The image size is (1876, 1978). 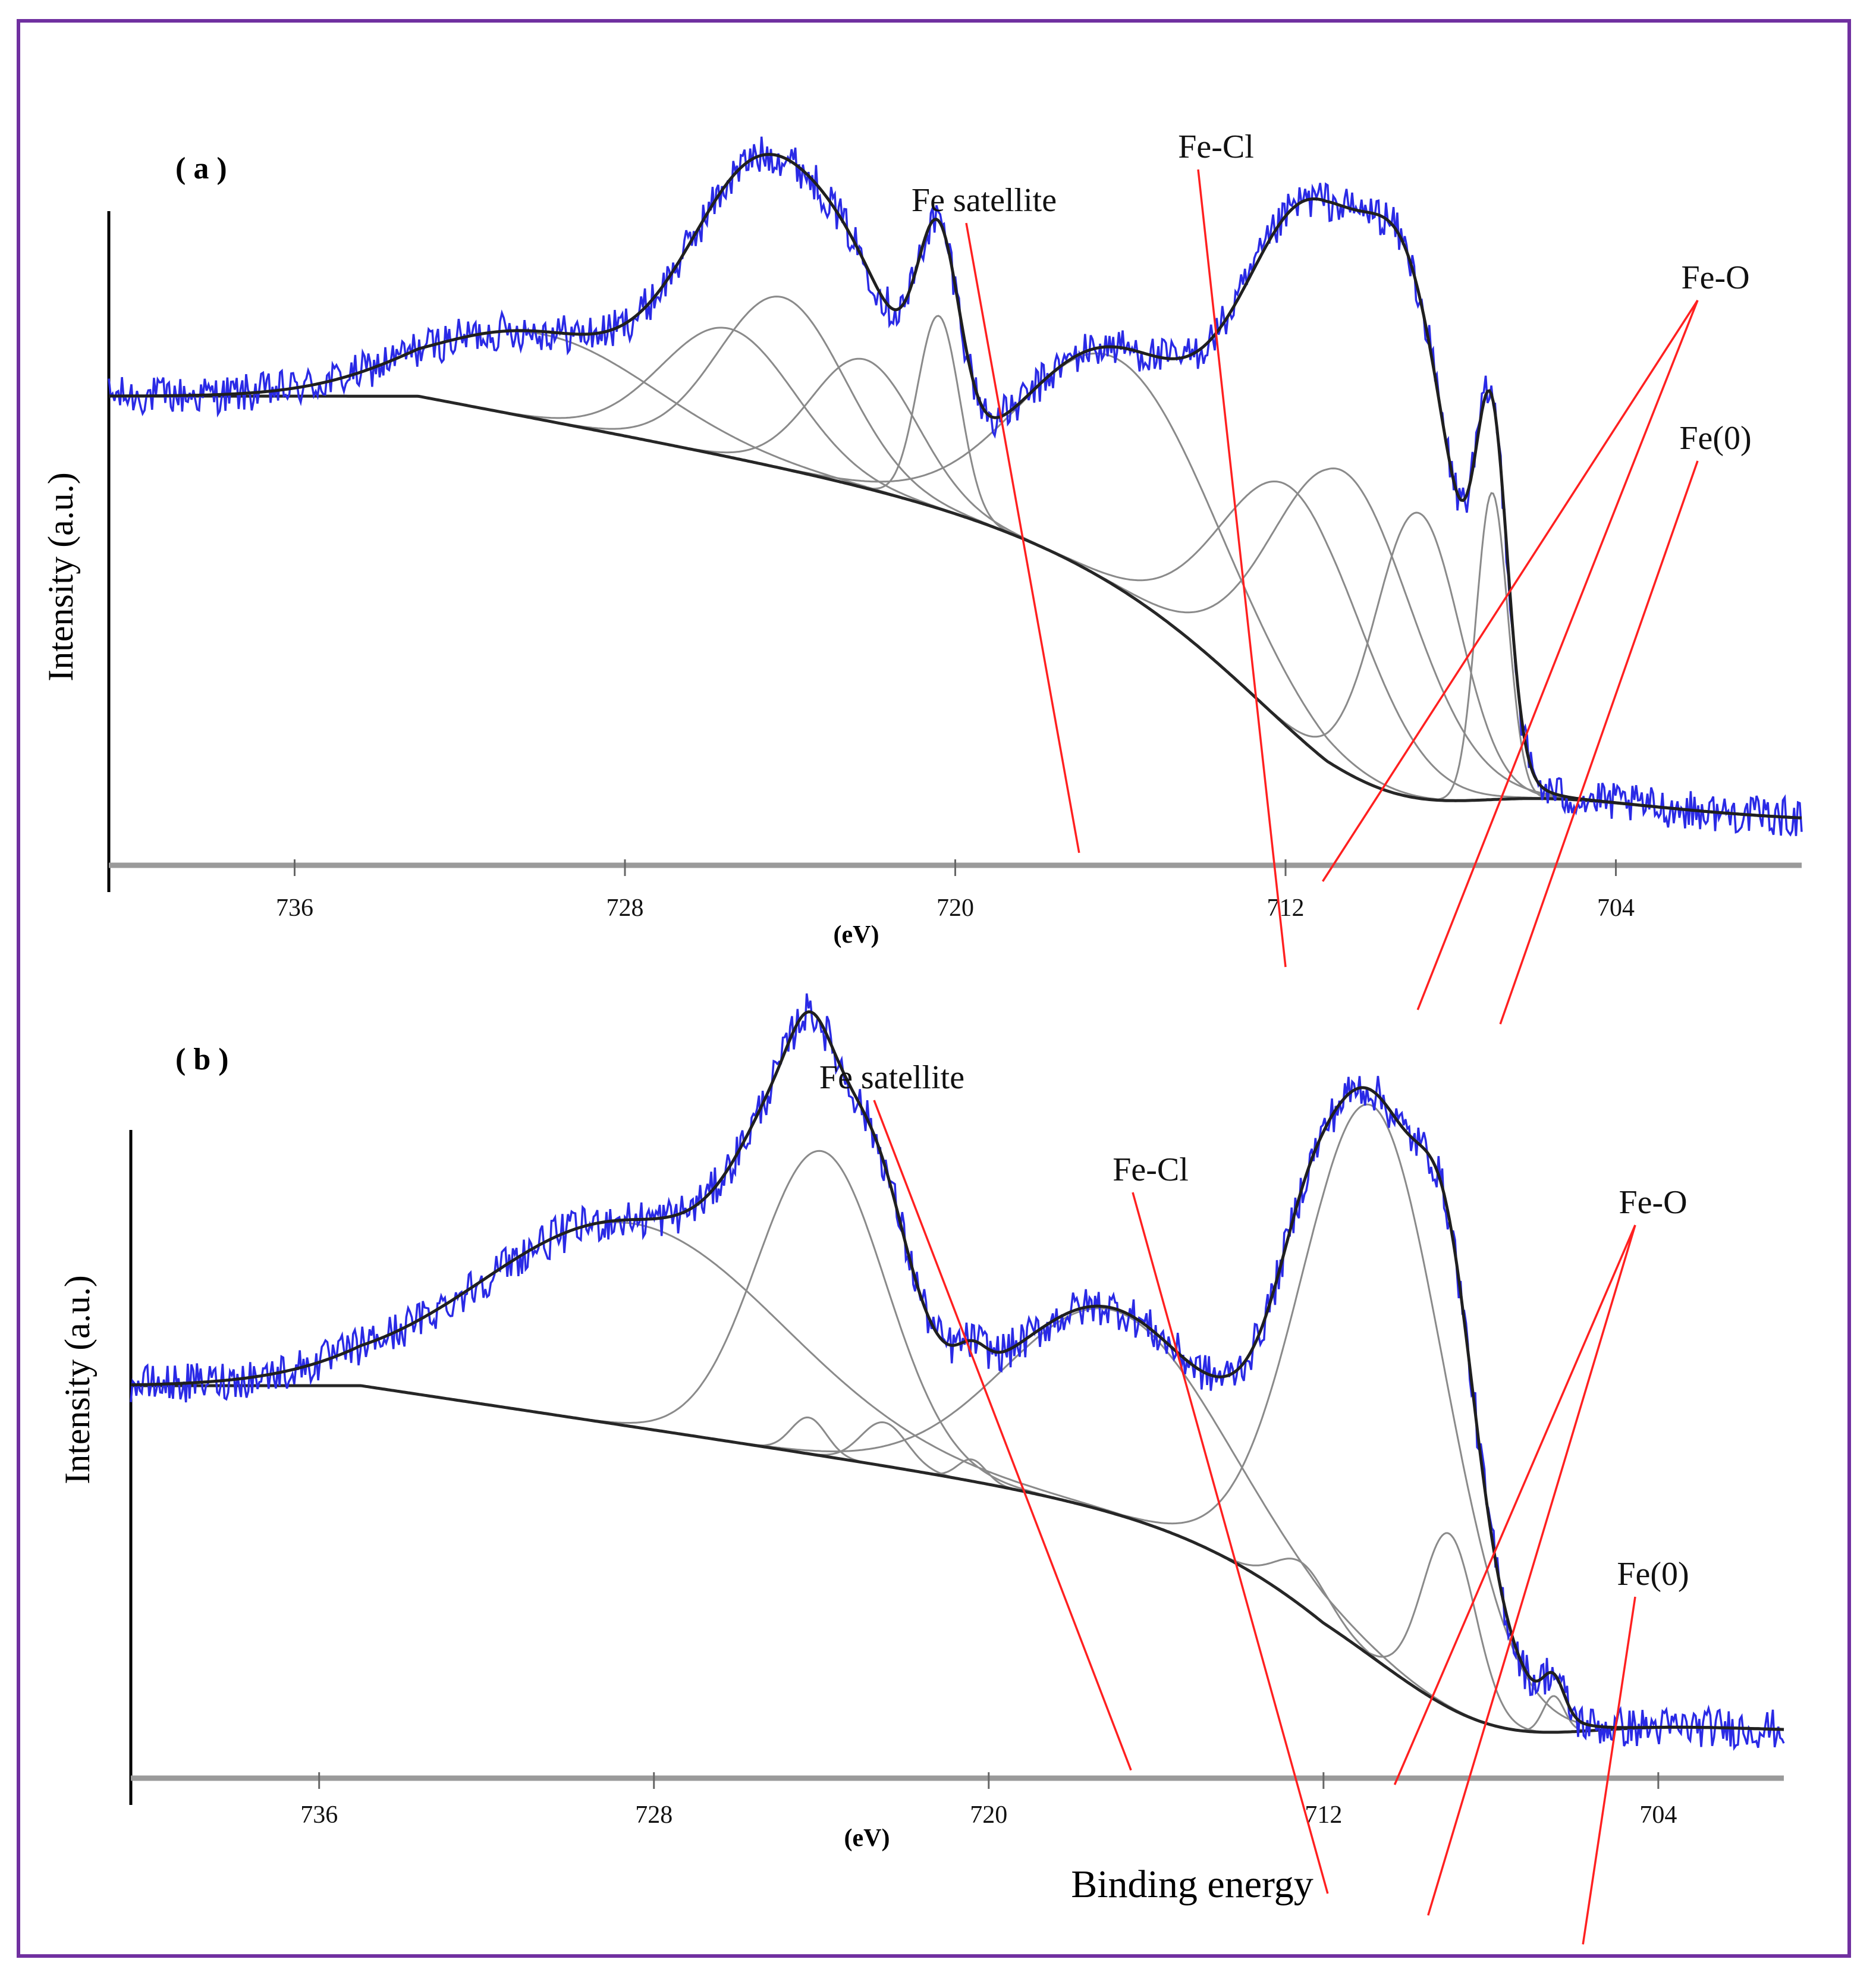 What do you see at coordinates (867, 1838) in the screenshot?
I see `x-unit-label-b: (eV)` at bounding box center [867, 1838].